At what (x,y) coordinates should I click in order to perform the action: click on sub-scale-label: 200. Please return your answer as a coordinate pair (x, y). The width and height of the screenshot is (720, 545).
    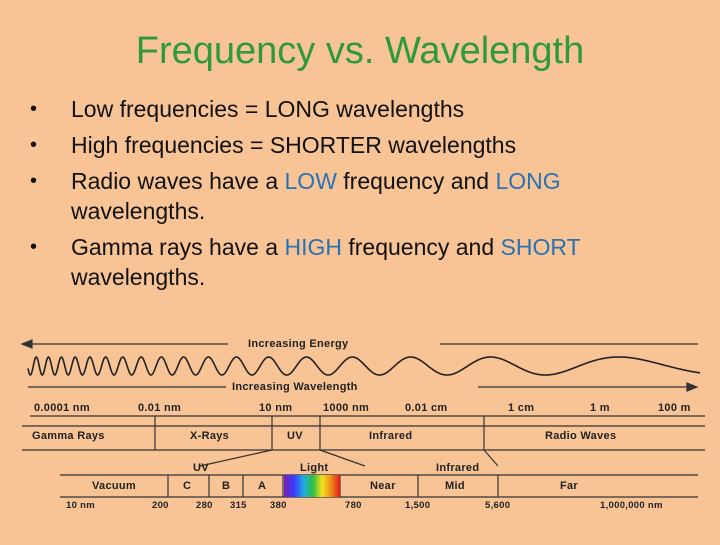
    Looking at the image, I should click on (160, 505).